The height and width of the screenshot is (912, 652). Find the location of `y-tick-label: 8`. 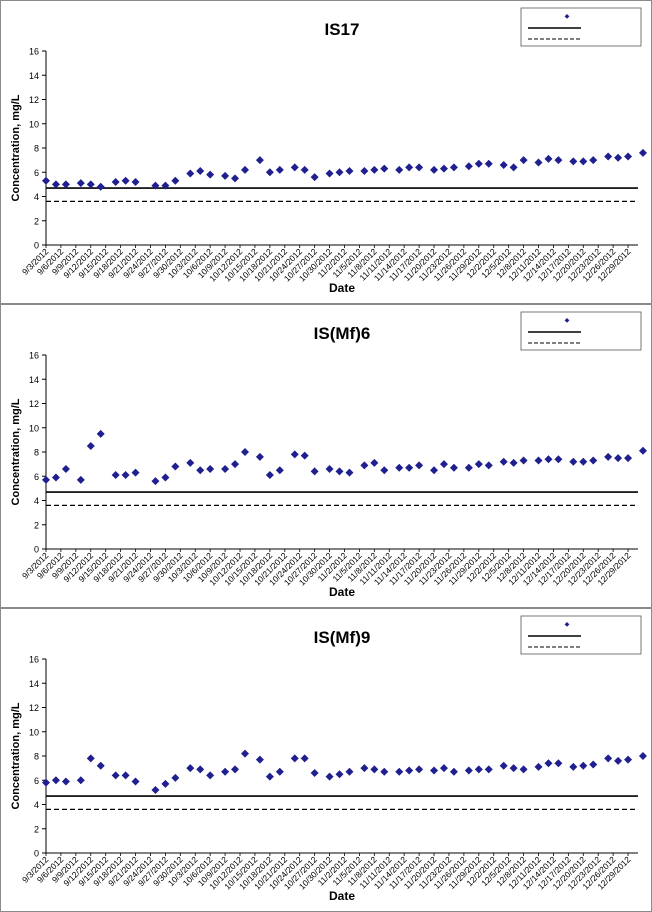

y-tick-label: 8 is located at coordinates (36, 453).